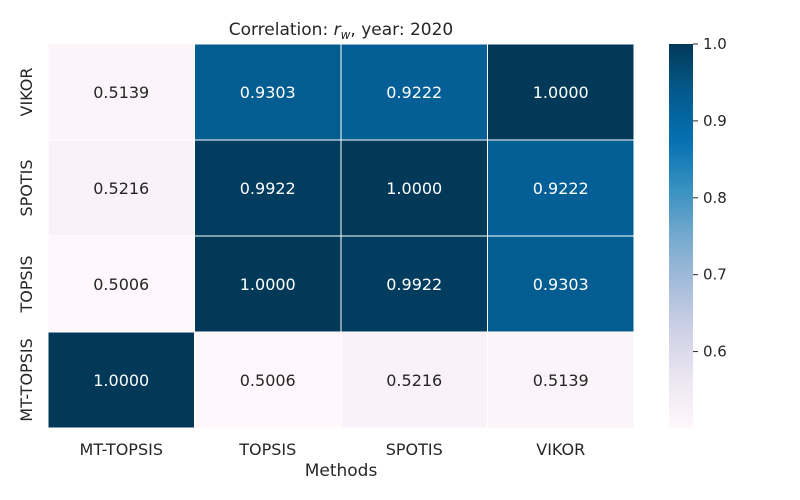  I want to click on y-tick-label: TOPSIS, so click(26, 284).